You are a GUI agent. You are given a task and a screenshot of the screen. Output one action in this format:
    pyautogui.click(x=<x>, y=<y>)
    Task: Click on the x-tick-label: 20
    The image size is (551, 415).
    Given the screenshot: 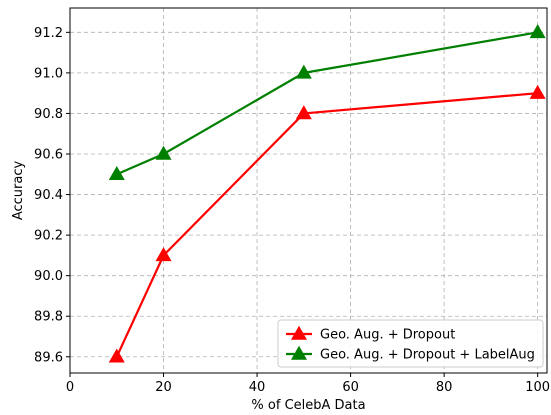 What is the action you would take?
    pyautogui.click(x=163, y=387)
    